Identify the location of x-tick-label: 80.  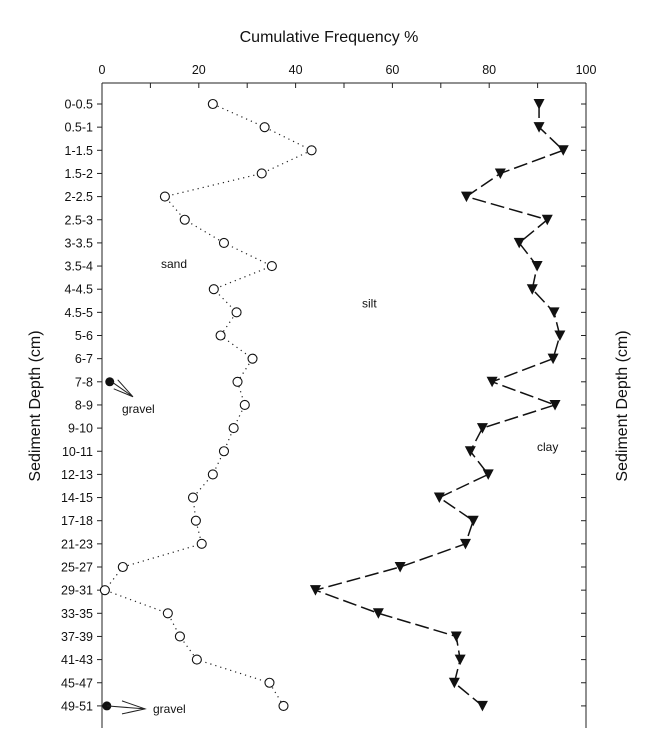
(489, 70).